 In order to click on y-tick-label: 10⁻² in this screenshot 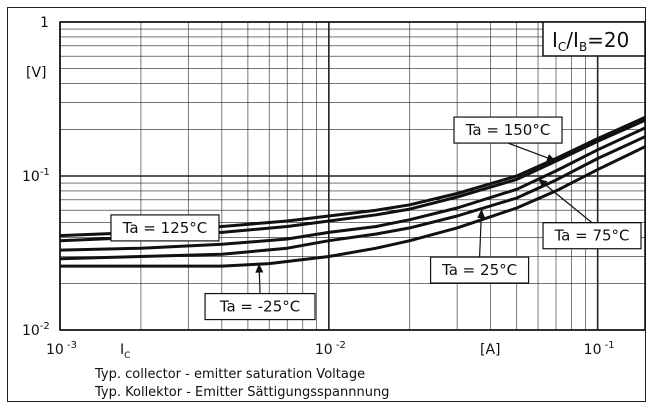, I will do `click(36, 330)`.